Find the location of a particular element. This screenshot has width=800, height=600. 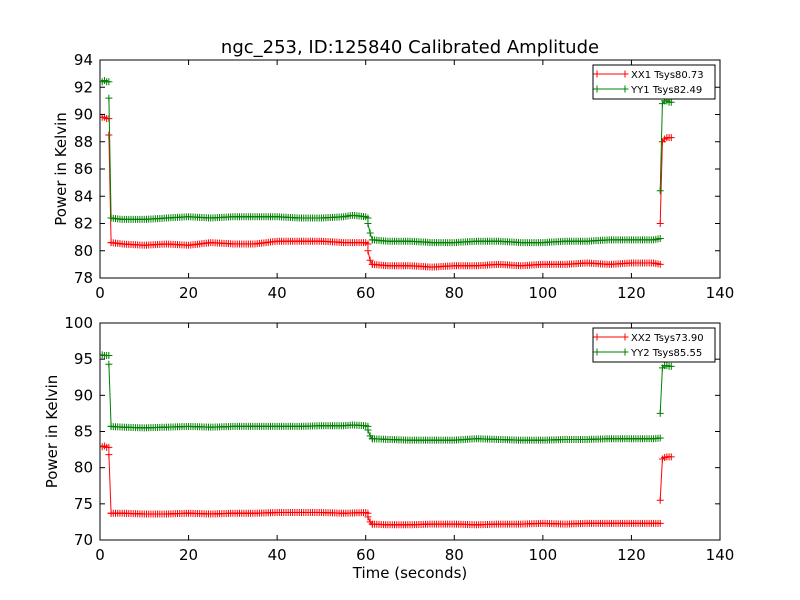

legend-label: XX1 Tsys80.73 is located at coordinates (667, 75).